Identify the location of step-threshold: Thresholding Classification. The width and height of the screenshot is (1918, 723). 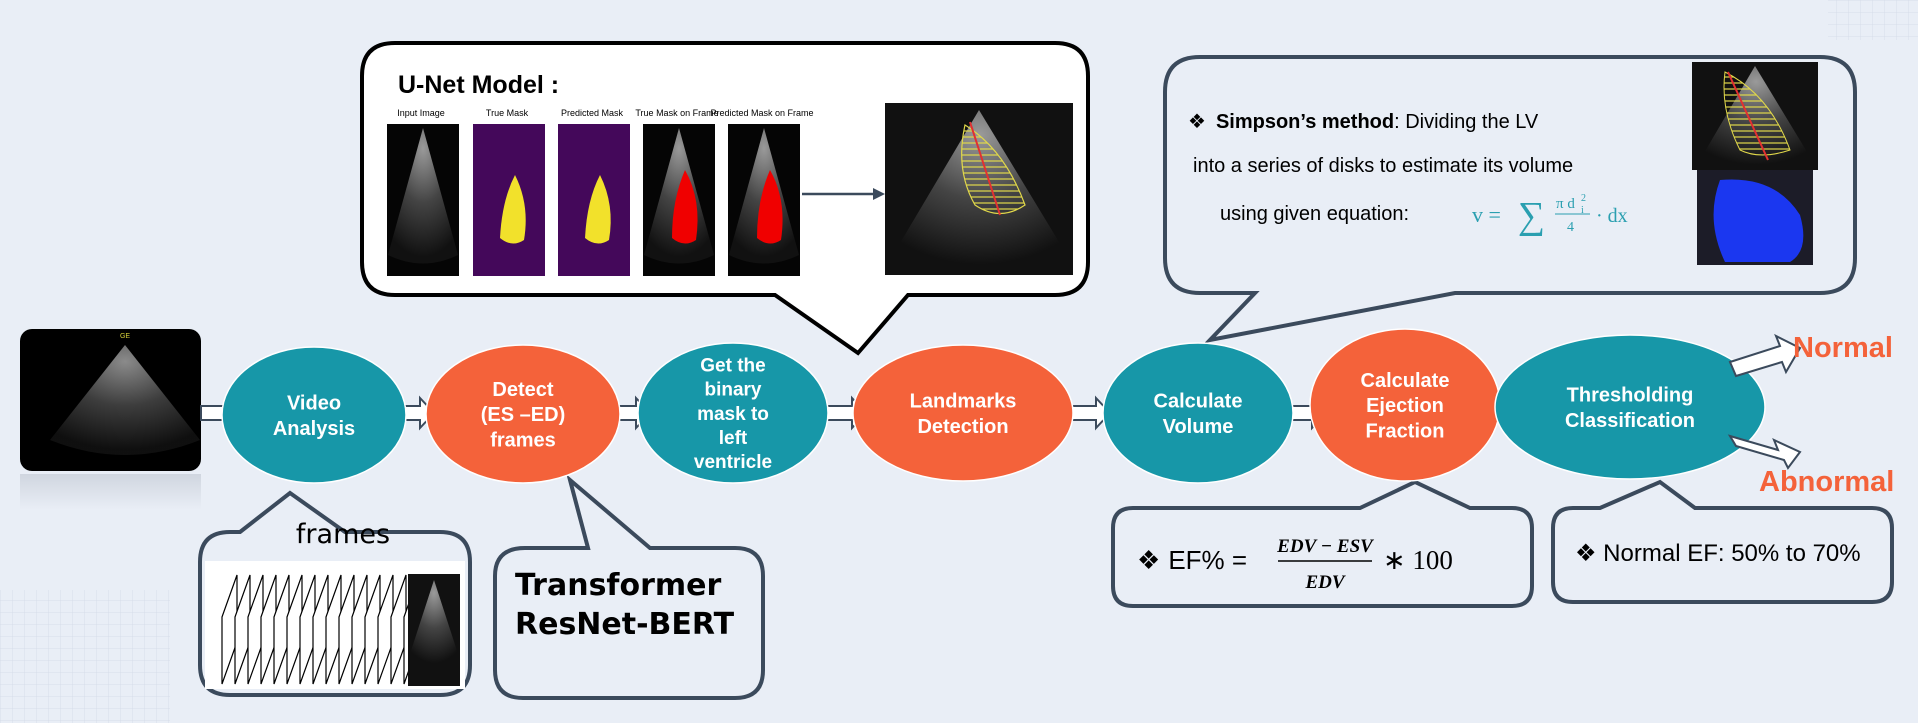
(1630, 407).